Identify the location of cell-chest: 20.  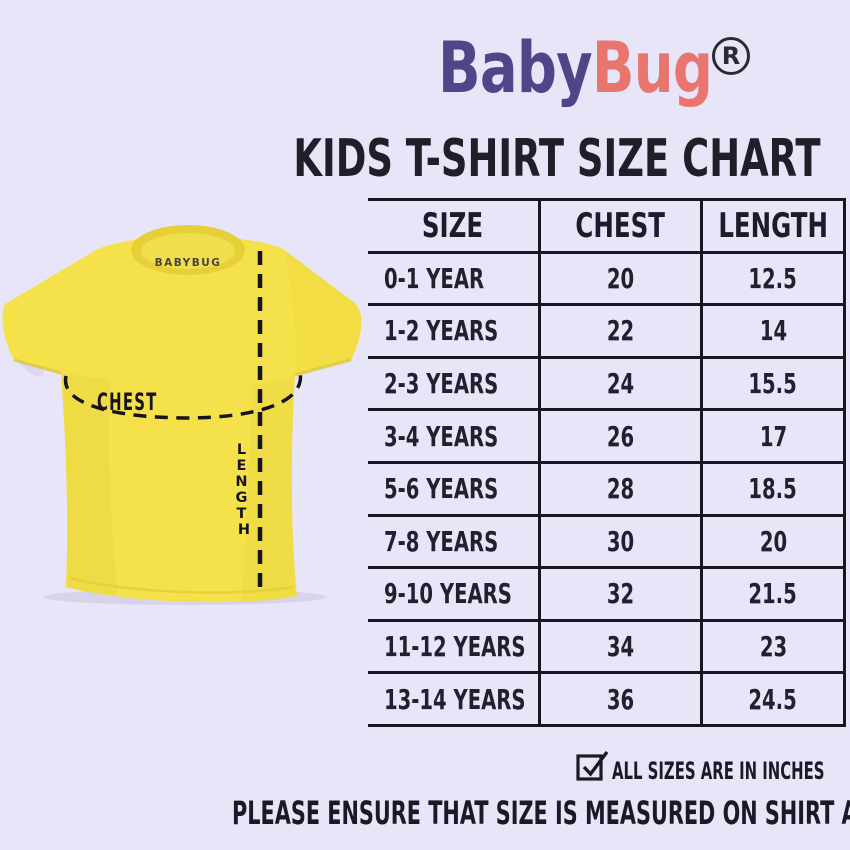
(620, 278).